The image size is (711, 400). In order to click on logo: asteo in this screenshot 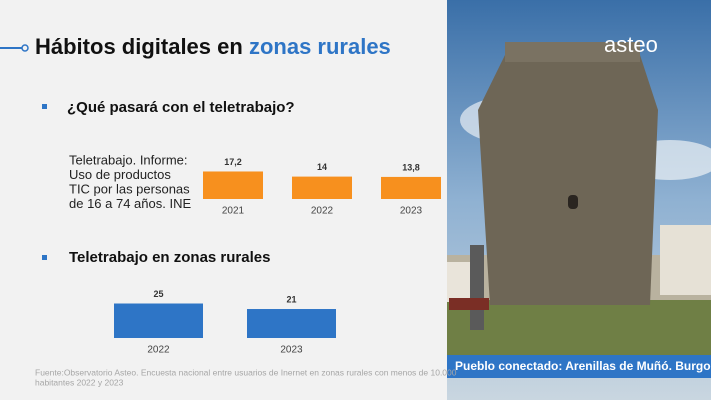, I will do `click(631, 44)`.